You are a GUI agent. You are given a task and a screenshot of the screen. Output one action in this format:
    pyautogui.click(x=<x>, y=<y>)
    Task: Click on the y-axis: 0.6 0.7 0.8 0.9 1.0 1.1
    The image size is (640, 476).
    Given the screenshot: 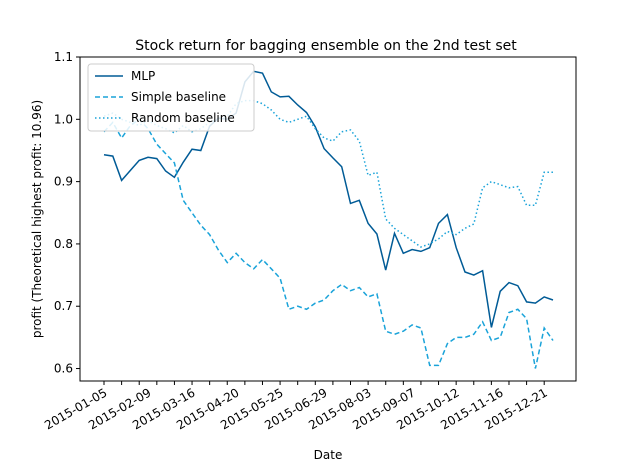 What is the action you would take?
    pyautogui.click(x=67, y=213)
    